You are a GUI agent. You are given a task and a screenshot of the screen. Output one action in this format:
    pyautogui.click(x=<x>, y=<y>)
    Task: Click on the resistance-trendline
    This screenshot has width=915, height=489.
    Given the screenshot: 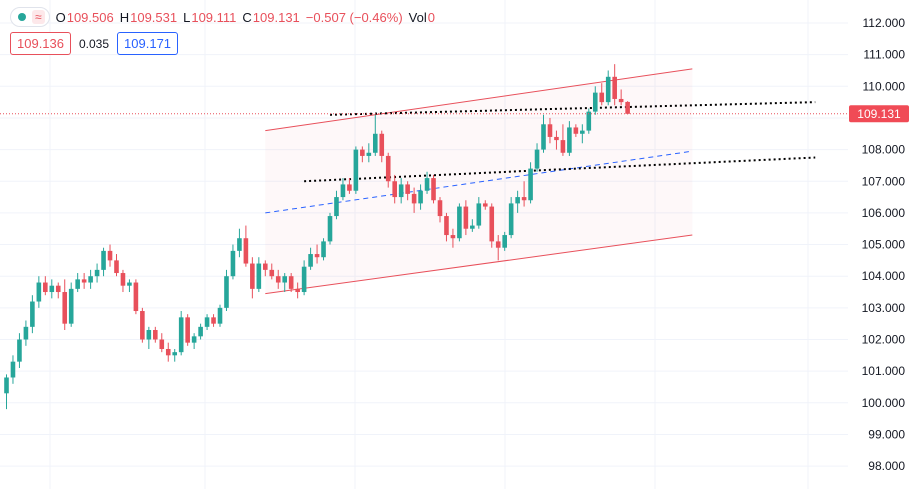 What is the action you would take?
    pyautogui.click(x=572, y=108)
    